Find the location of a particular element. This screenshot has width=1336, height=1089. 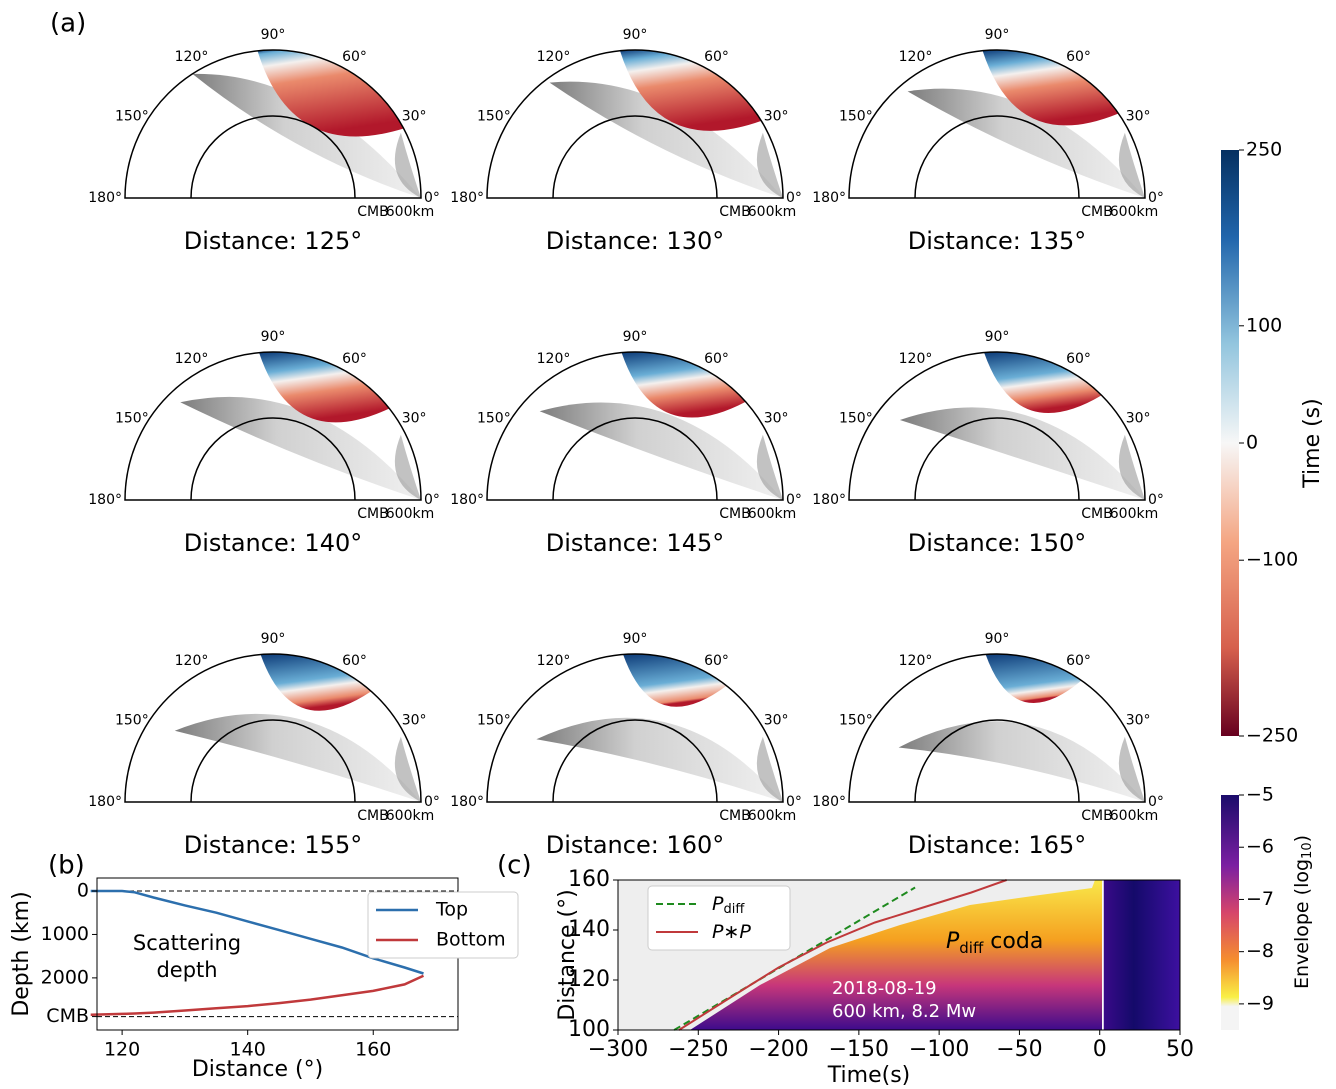

x-tick-label: −100 is located at coordinates (939, 1049).